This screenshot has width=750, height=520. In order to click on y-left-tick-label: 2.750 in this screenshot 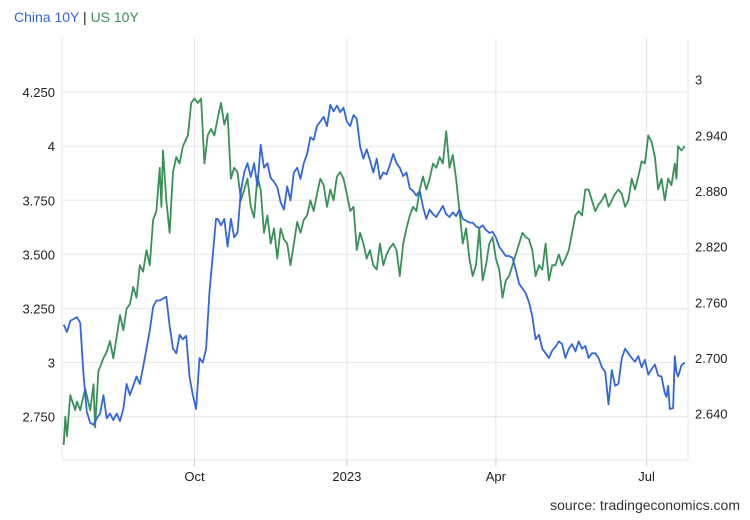, I will do `click(38, 417)`.